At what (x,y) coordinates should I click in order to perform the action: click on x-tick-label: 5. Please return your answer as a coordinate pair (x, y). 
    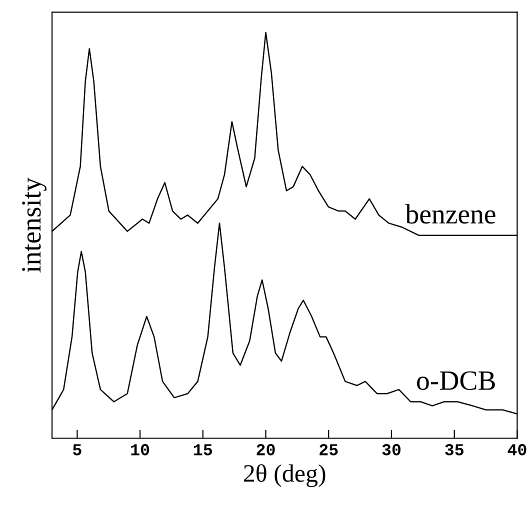
    Looking at the image, I should click on (77, 450).